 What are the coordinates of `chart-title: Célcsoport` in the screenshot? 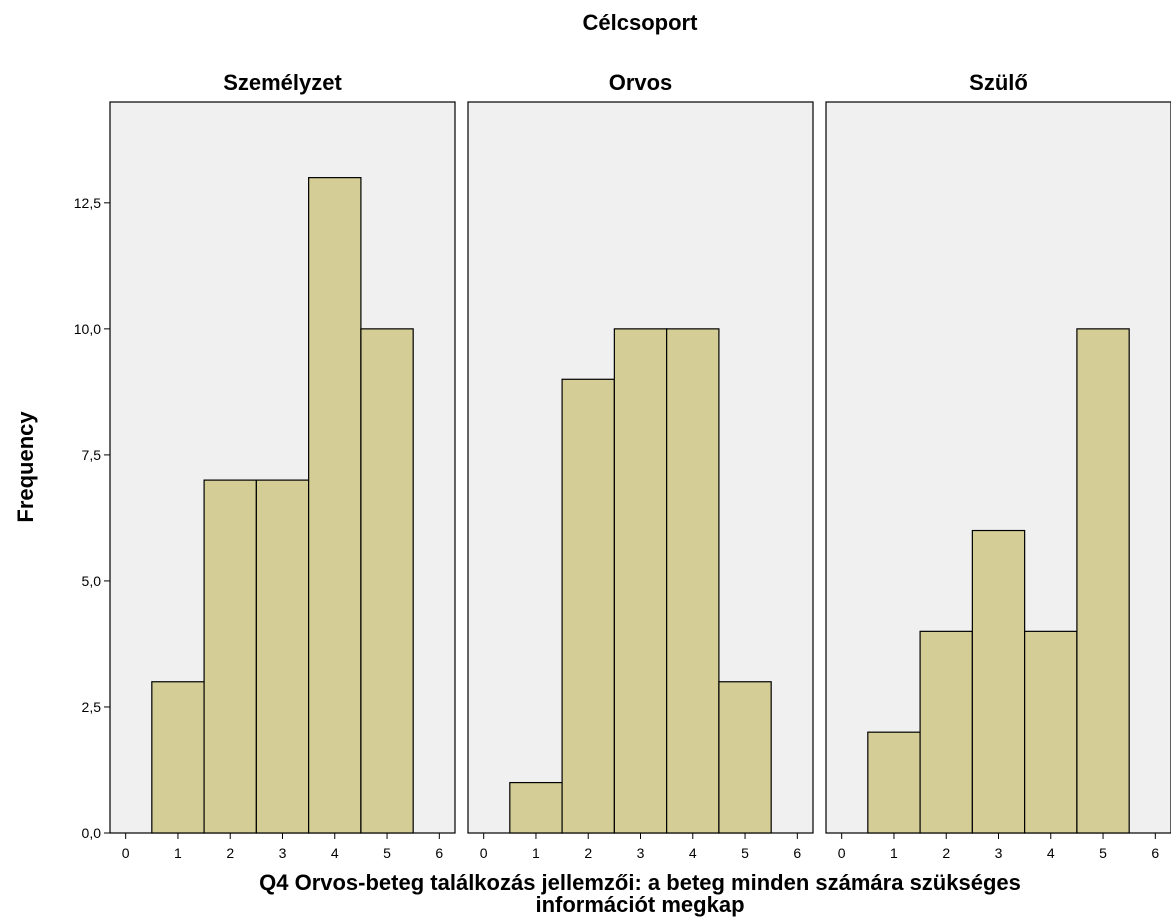 It's located at (641, 22).